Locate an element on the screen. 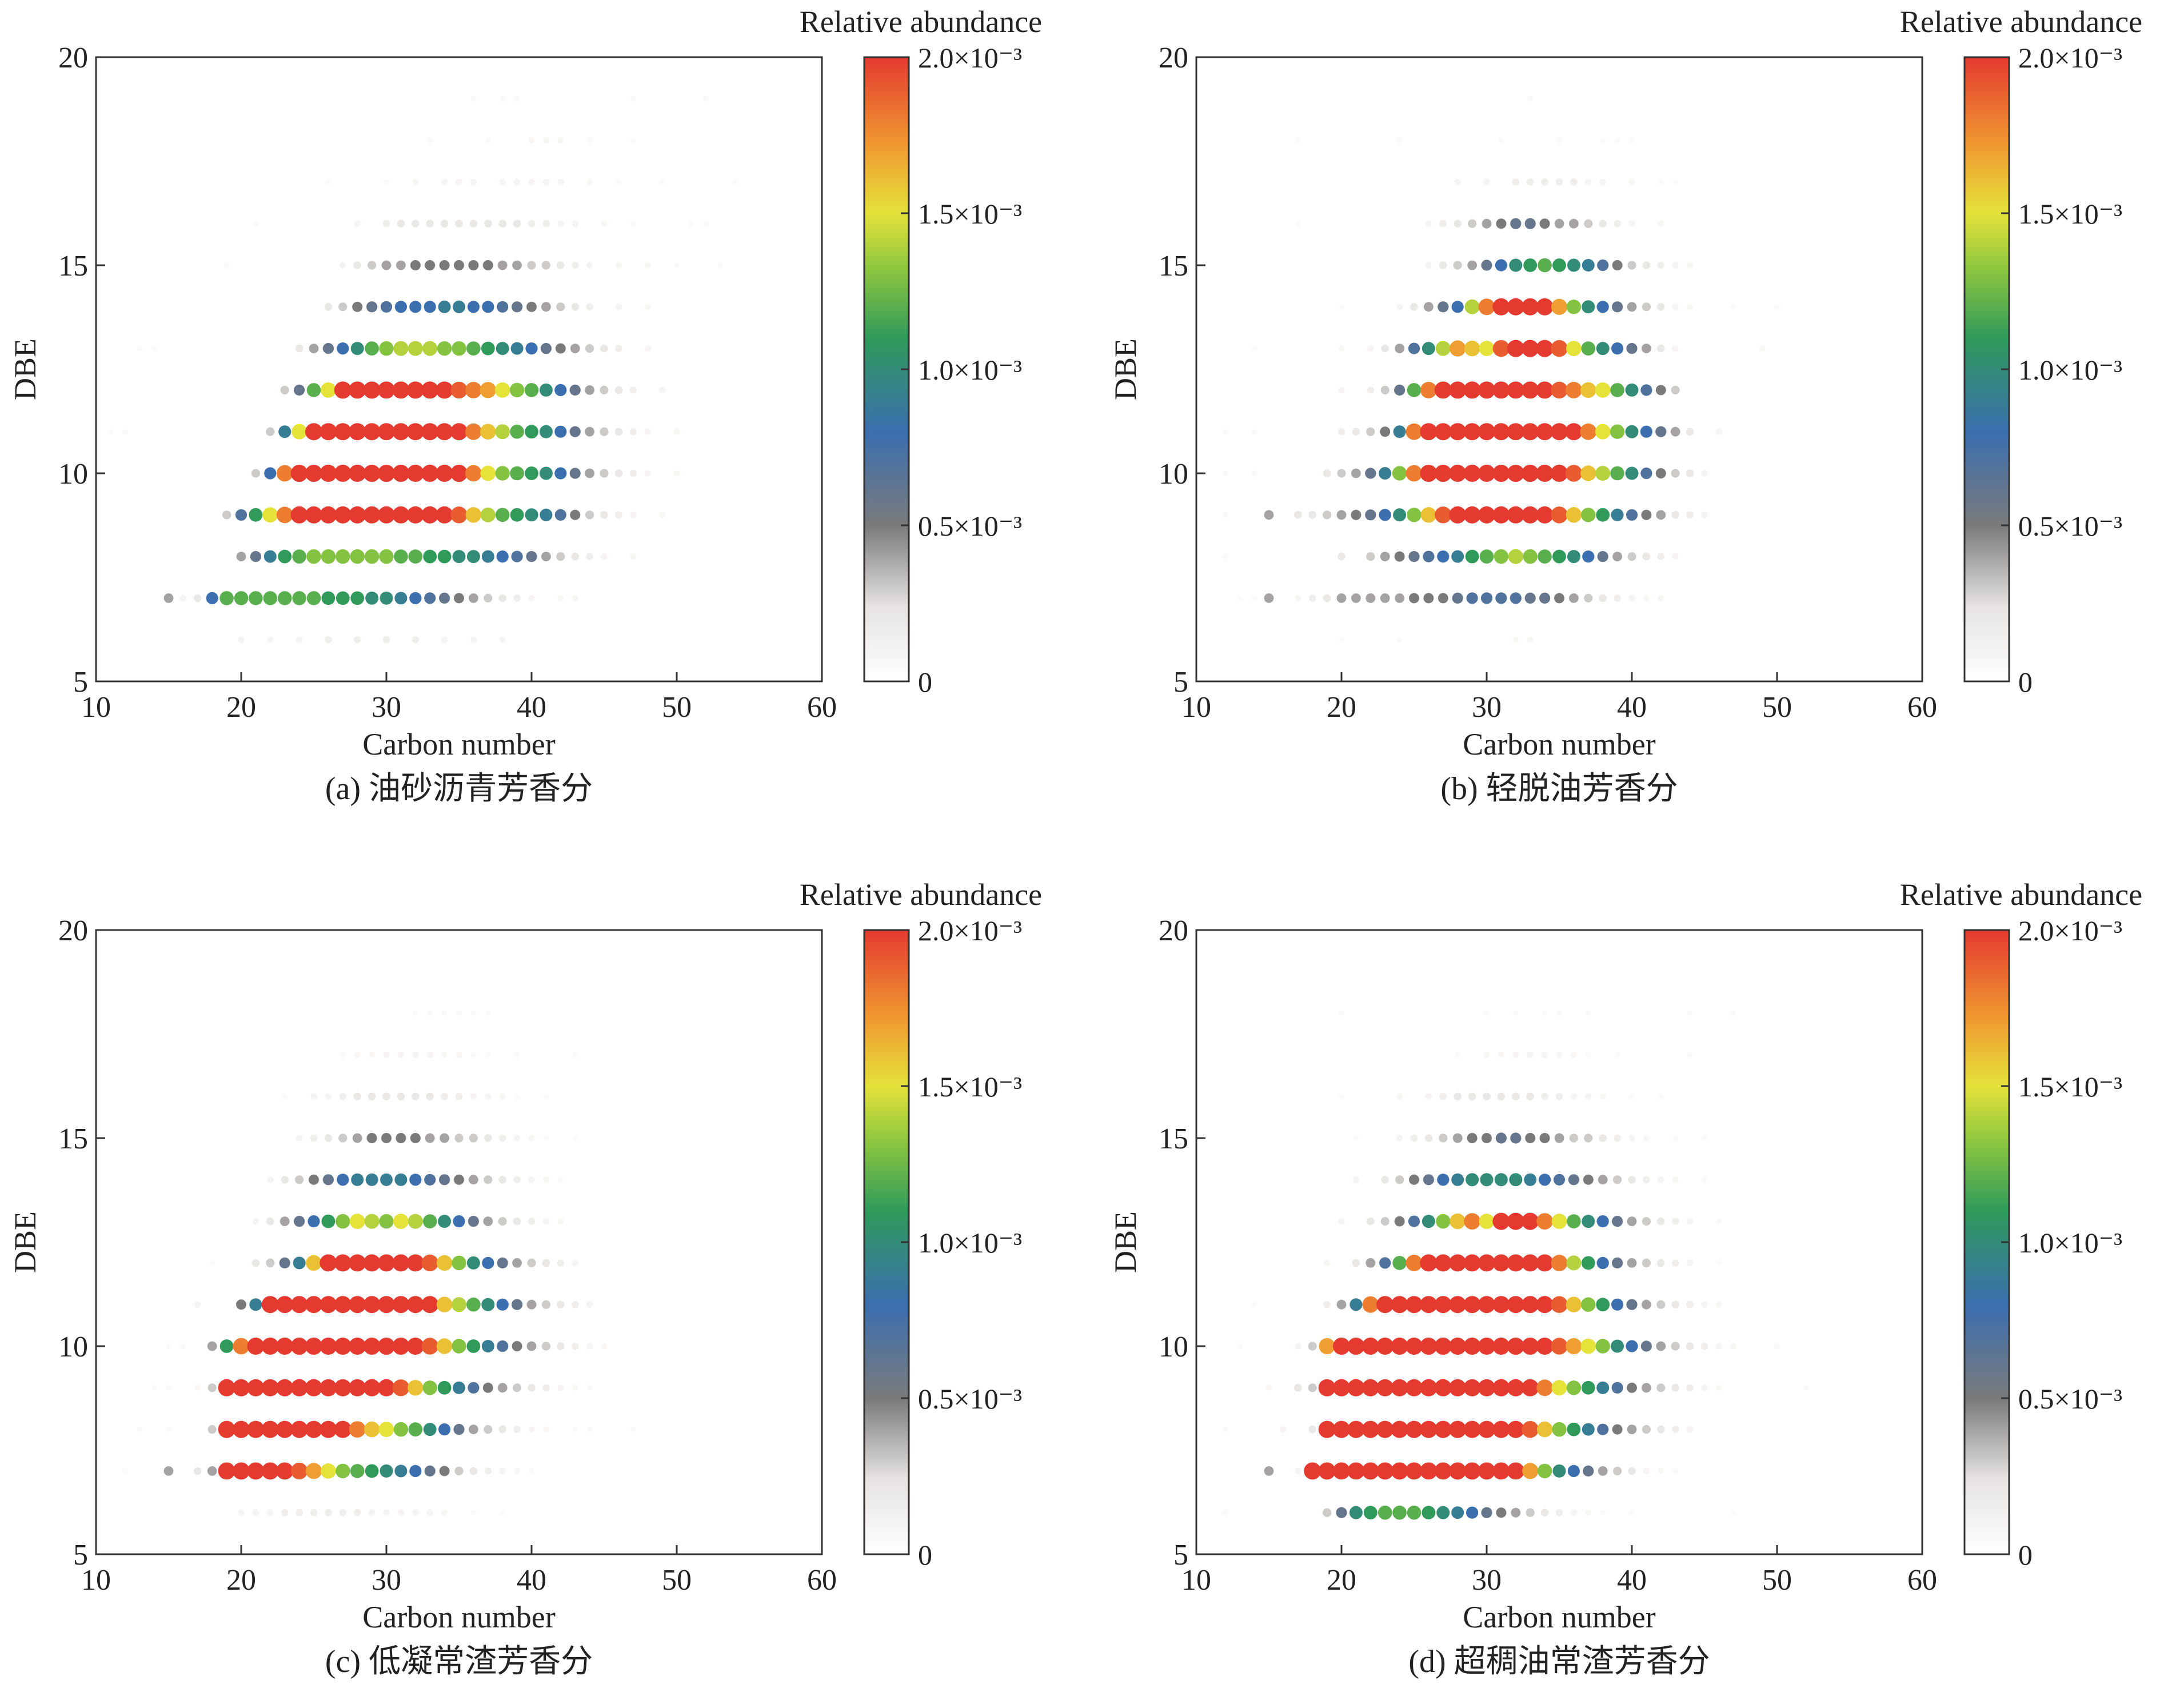  y-tick-label: 15 is located at coordinates (73, 266).